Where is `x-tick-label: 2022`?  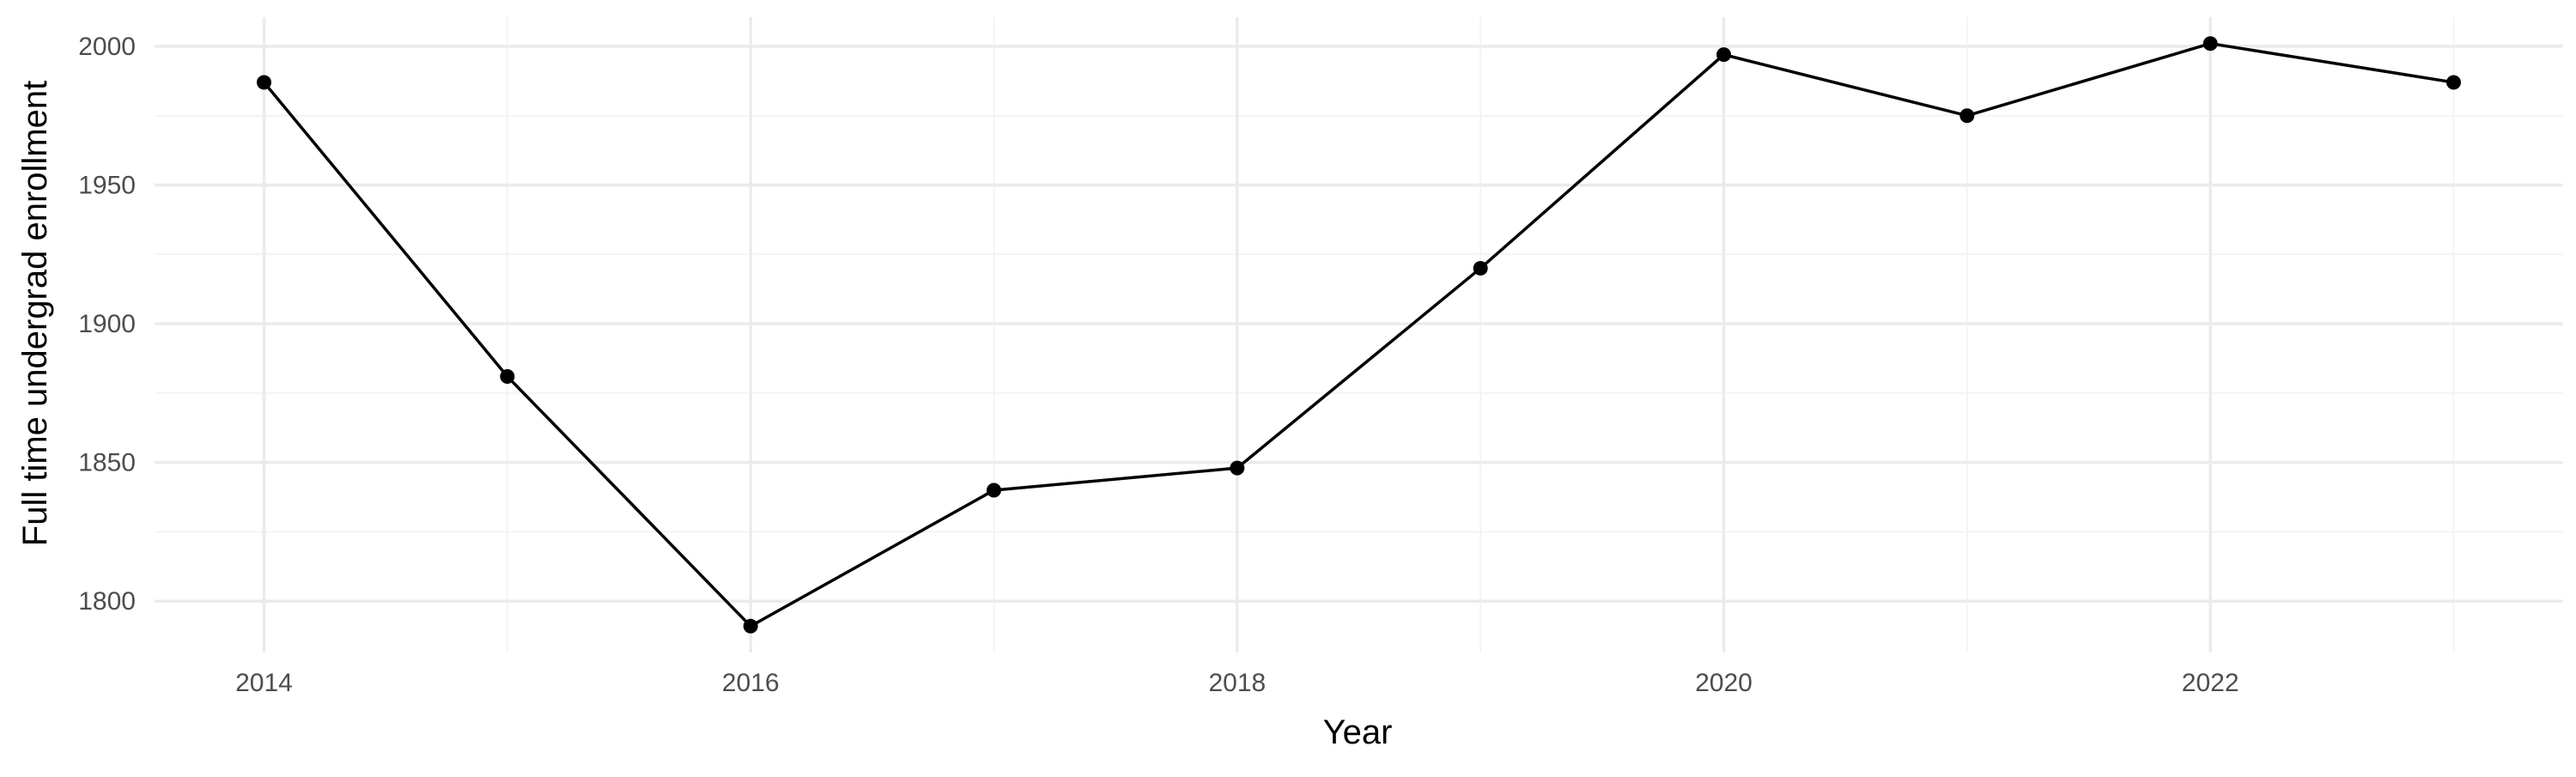 x-tick-label: 2022 is located at coordinates (2210, 683).